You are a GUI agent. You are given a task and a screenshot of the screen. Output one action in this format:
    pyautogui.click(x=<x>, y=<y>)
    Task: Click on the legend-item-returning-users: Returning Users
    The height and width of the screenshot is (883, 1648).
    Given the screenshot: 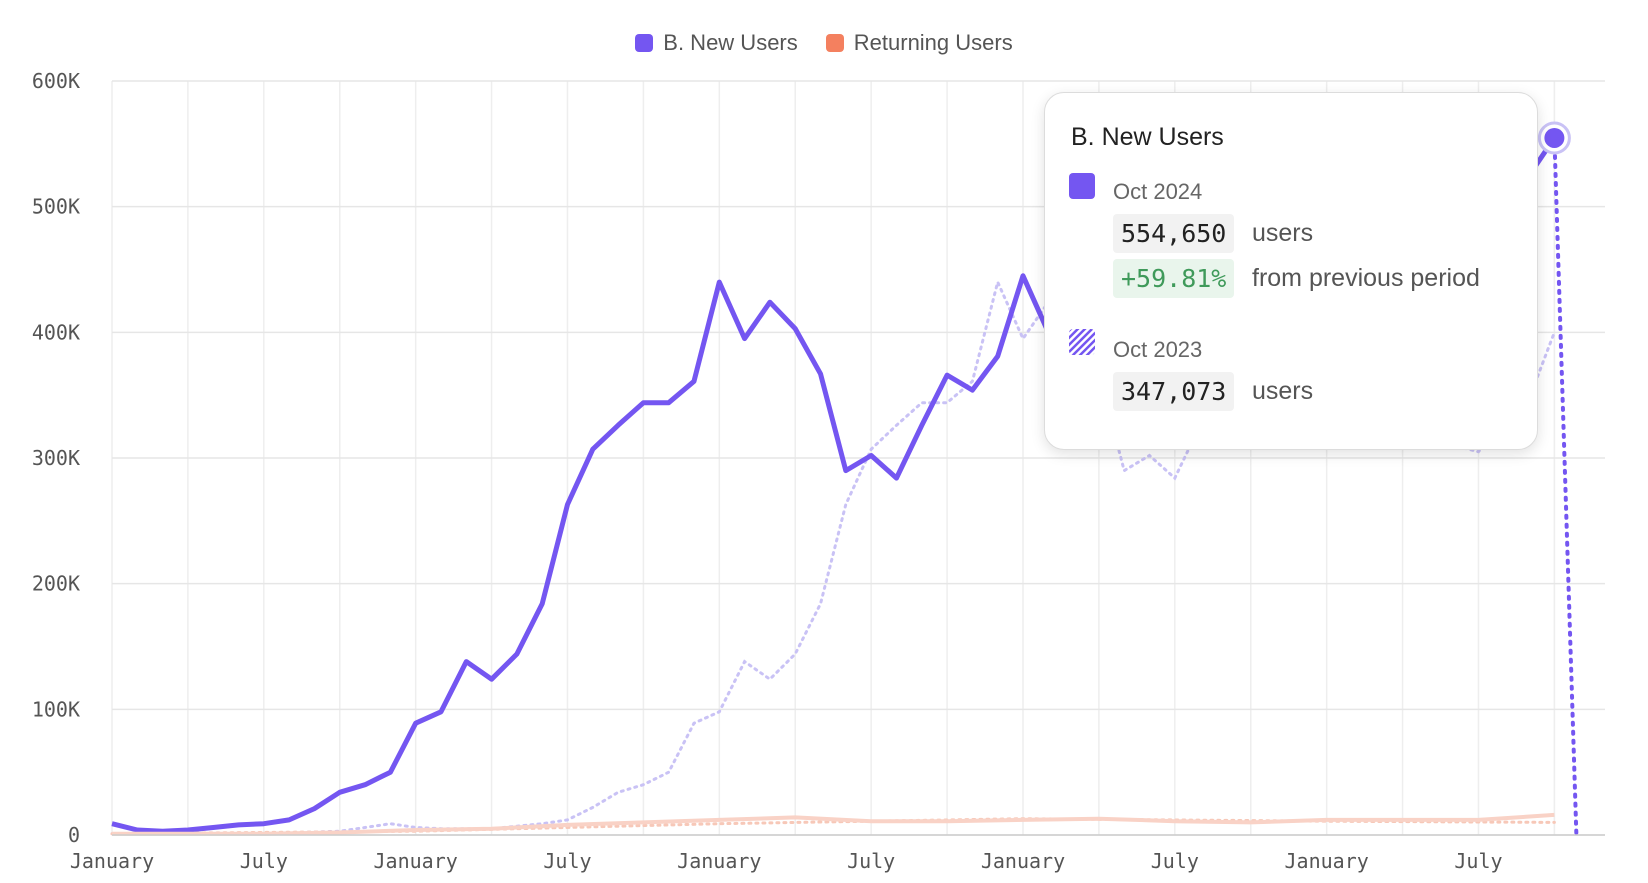 What is the action you would take?
    pyautogui.click(x=919, y=43)
    